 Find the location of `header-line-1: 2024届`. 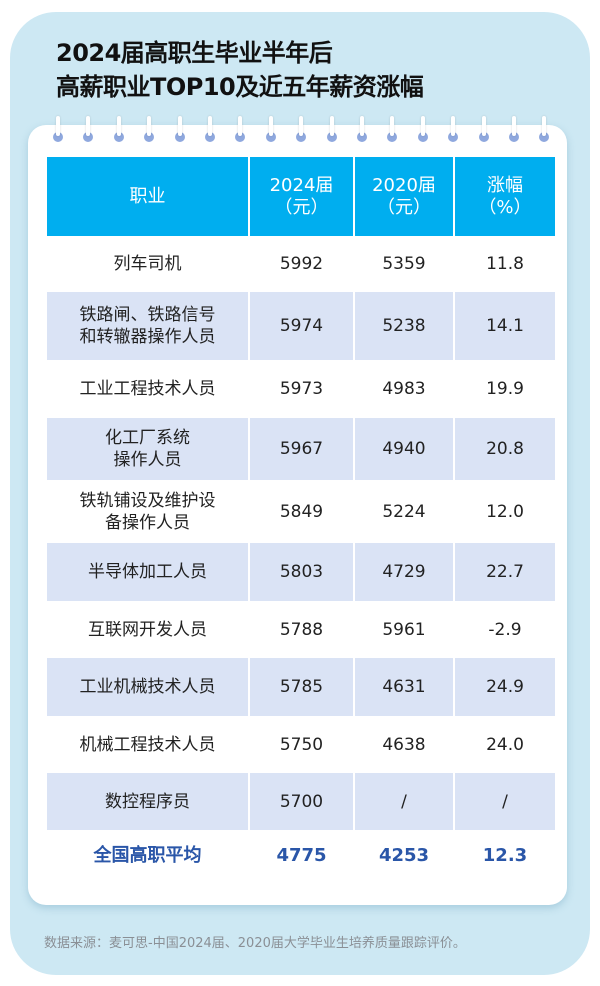

header-line-1: 2024届 is located at coordinates (301, 185).